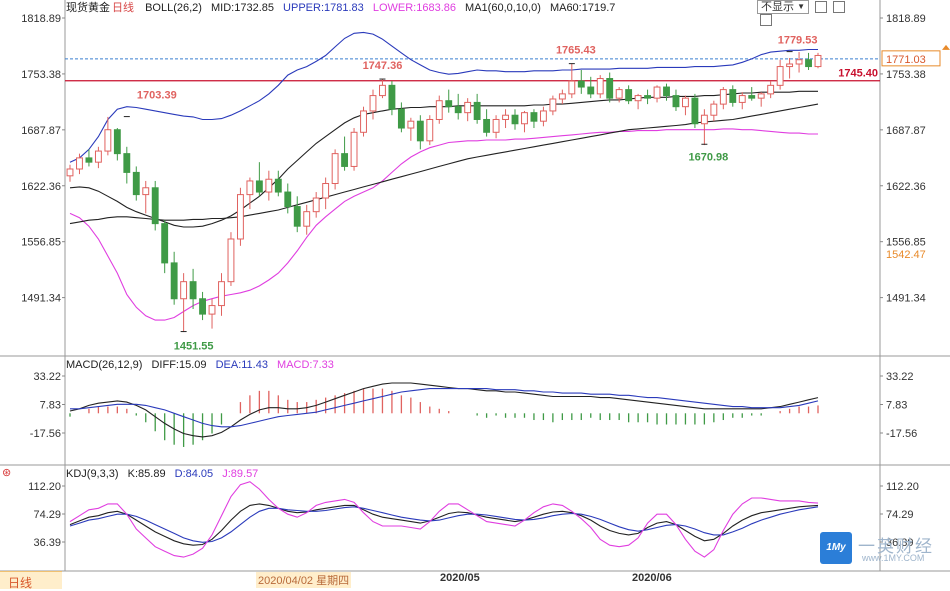 The image size is (950, 591). What do you see at coordinates (179, 365) in the screenshot?
I see `macd-diff-value: DIFF:15.09` at bounding box center [179, 365].